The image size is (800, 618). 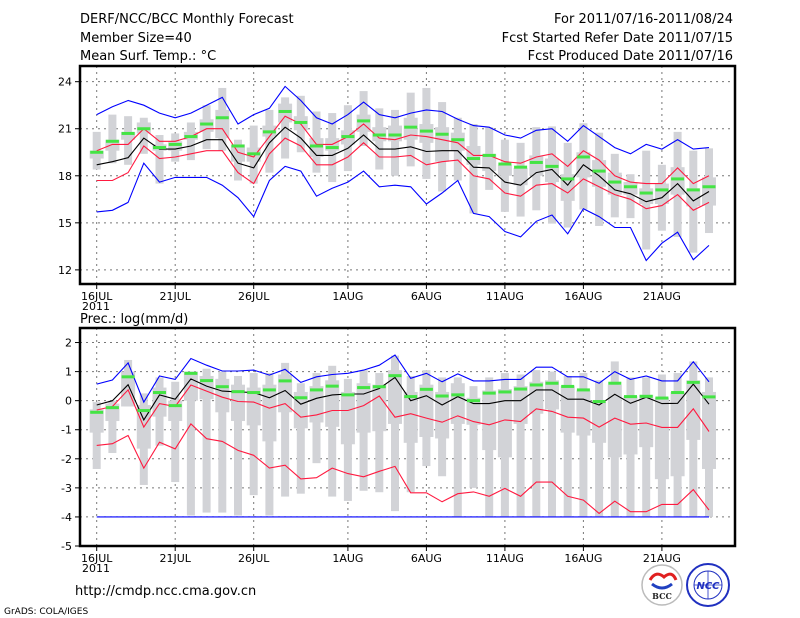 I want to click on y-tick-label: 0, so click(x=68, y=401).